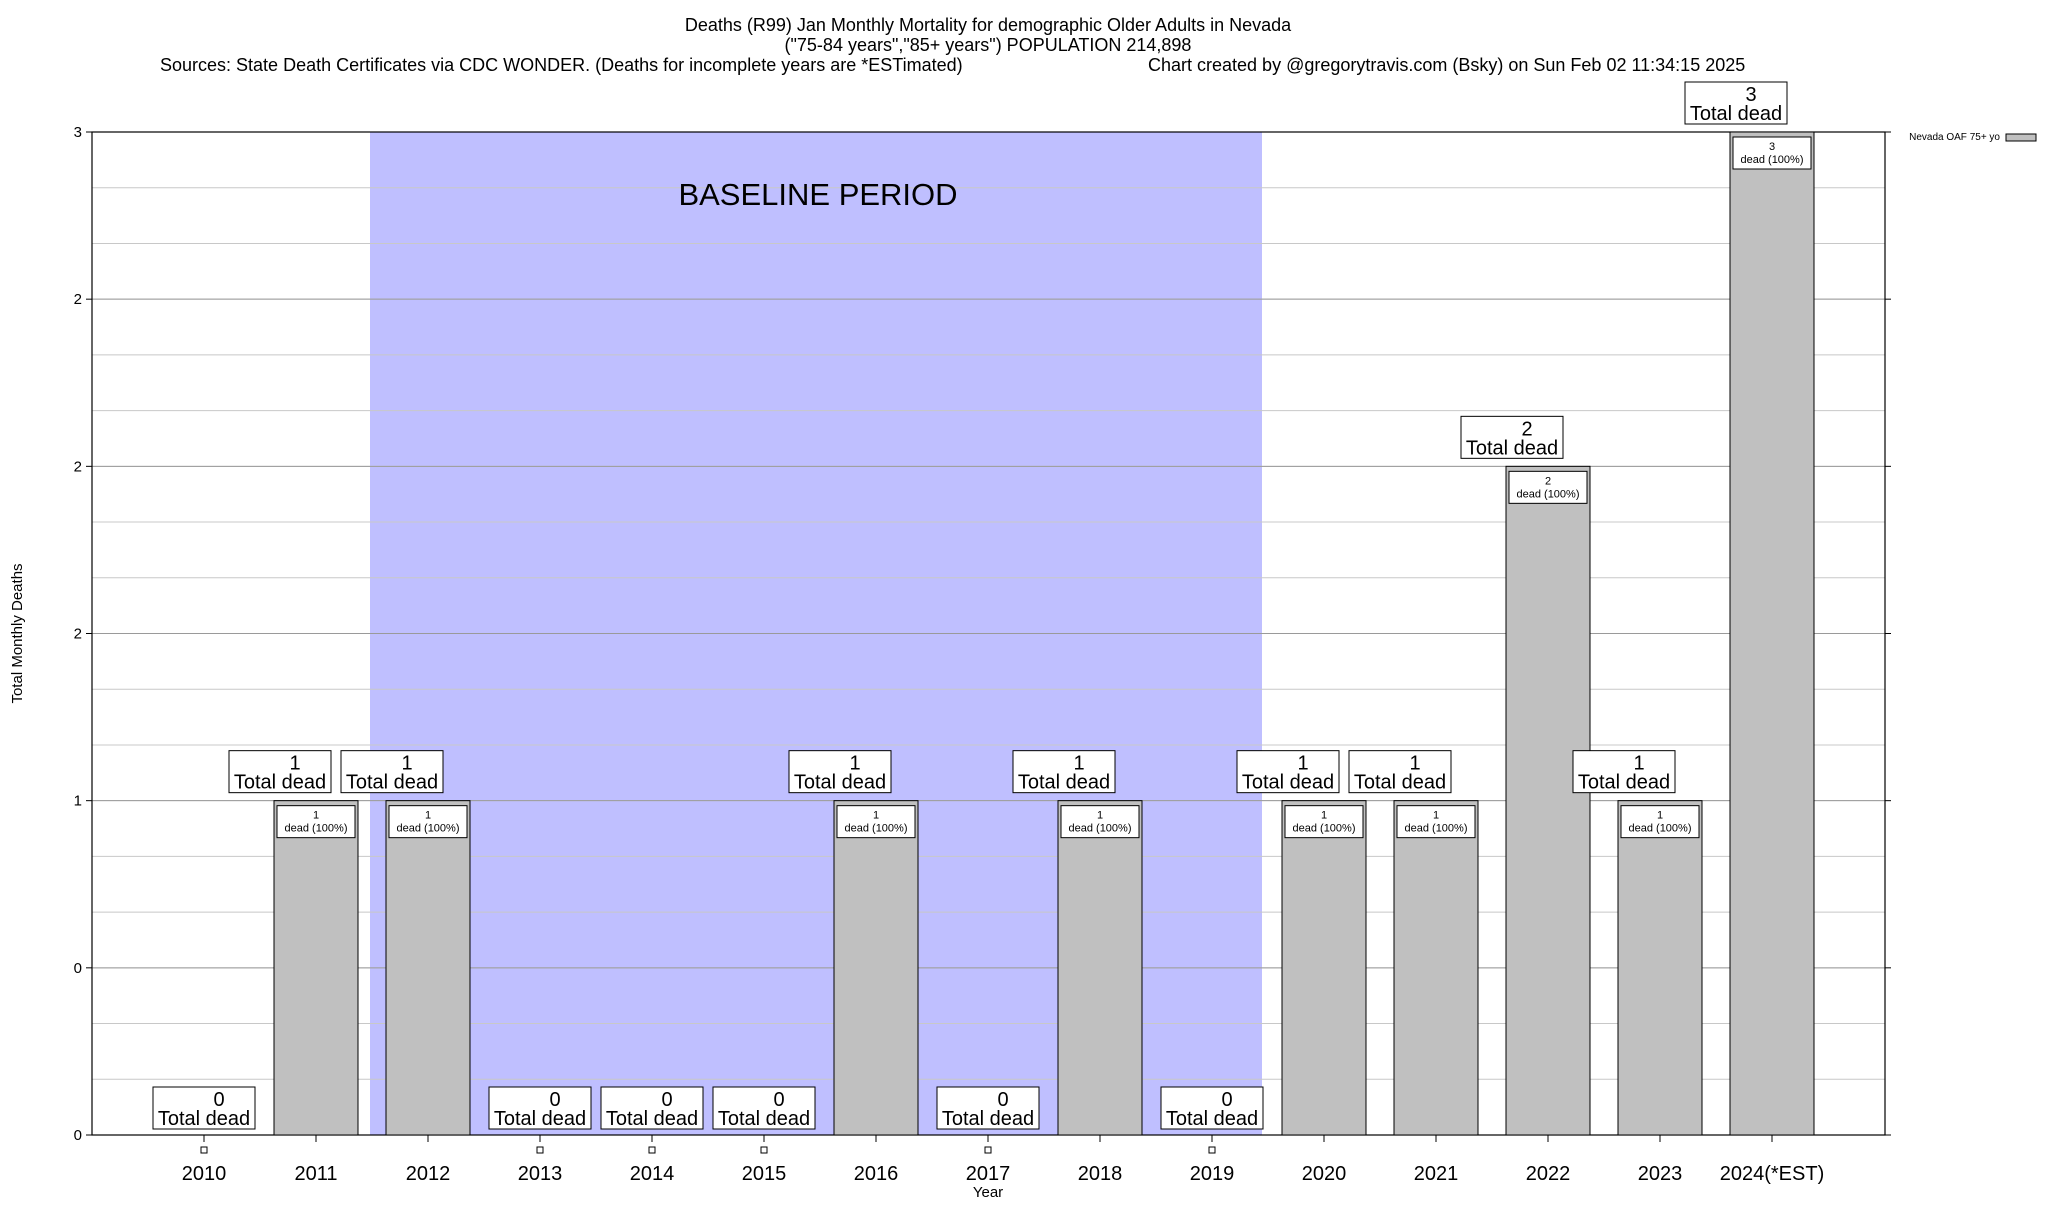  I want to click on x-tick-label: 2010, so click(204, 1174).